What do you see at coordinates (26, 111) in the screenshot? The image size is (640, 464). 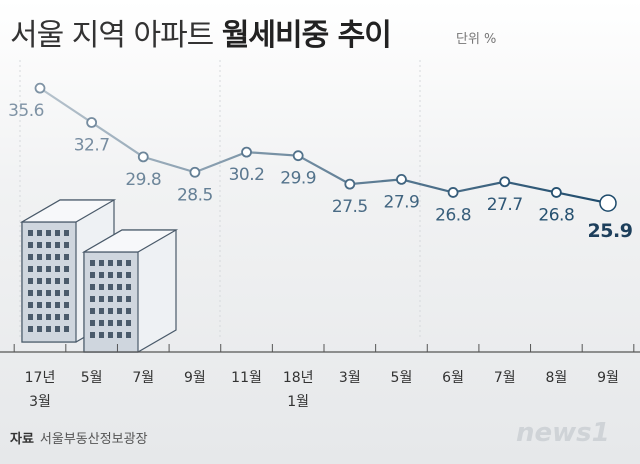 I see `value-label: 35.6` at bounding box center [26, 111].